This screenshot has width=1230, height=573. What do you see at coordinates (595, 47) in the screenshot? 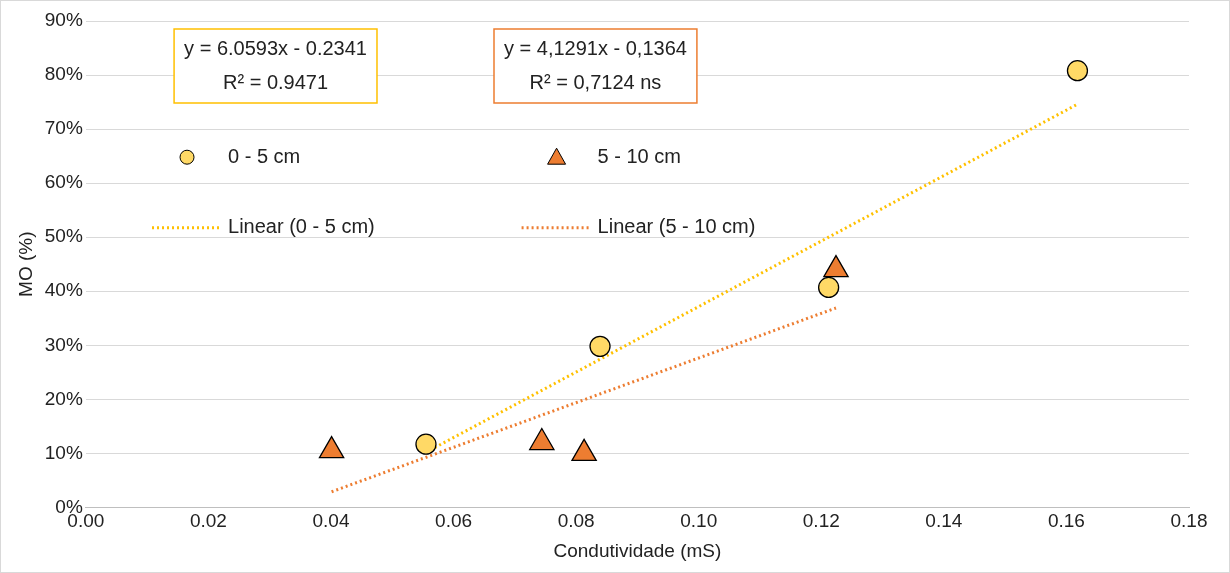
I see `annotation: y = 4,1291x - 0,1364` at bounding box center [595, 47].